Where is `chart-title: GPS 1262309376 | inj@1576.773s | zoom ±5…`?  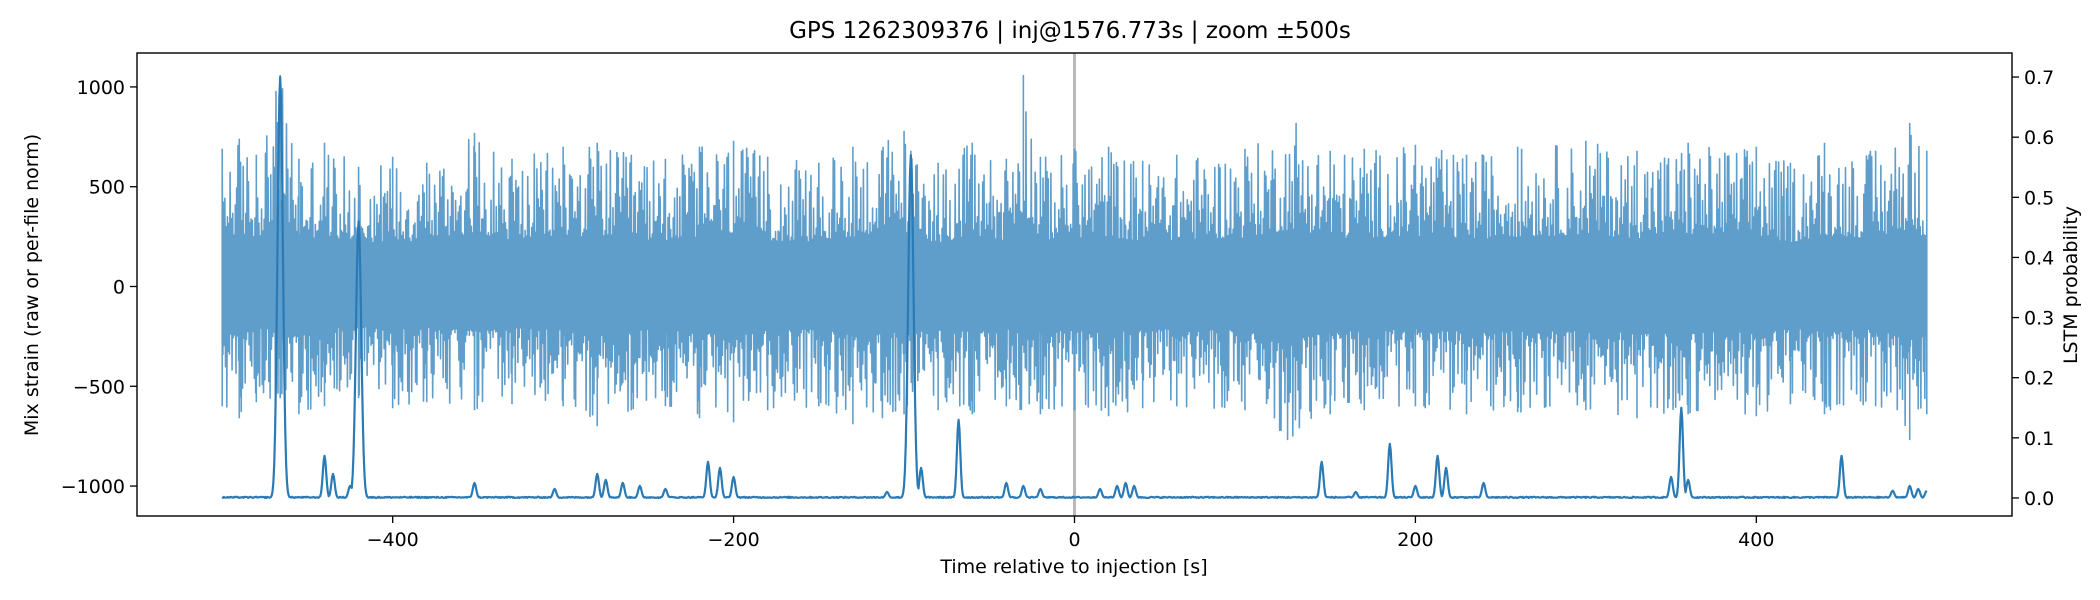
chart-title: GPS 1262309376 | inj@1576.773s | zoom ±5… is located at coordinates (1070, 31).